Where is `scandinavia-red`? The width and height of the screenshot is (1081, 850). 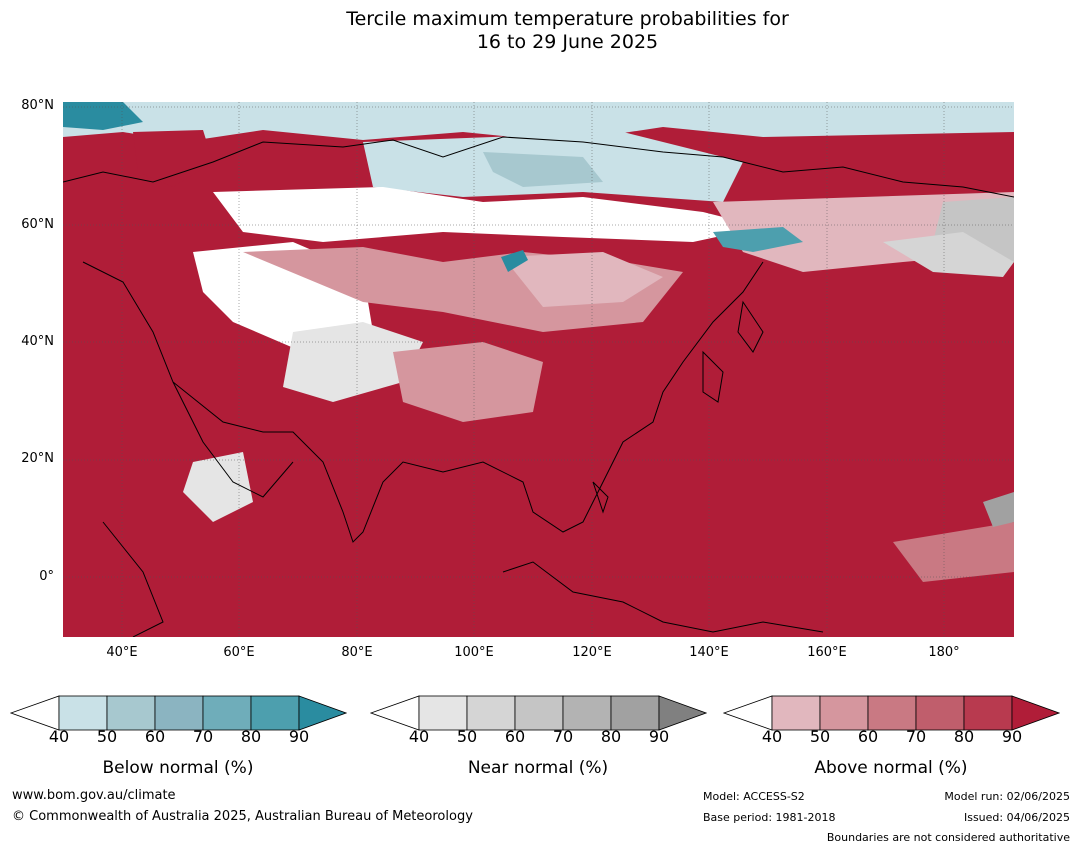
scandinavia-red is located at coordinates (173, 158).